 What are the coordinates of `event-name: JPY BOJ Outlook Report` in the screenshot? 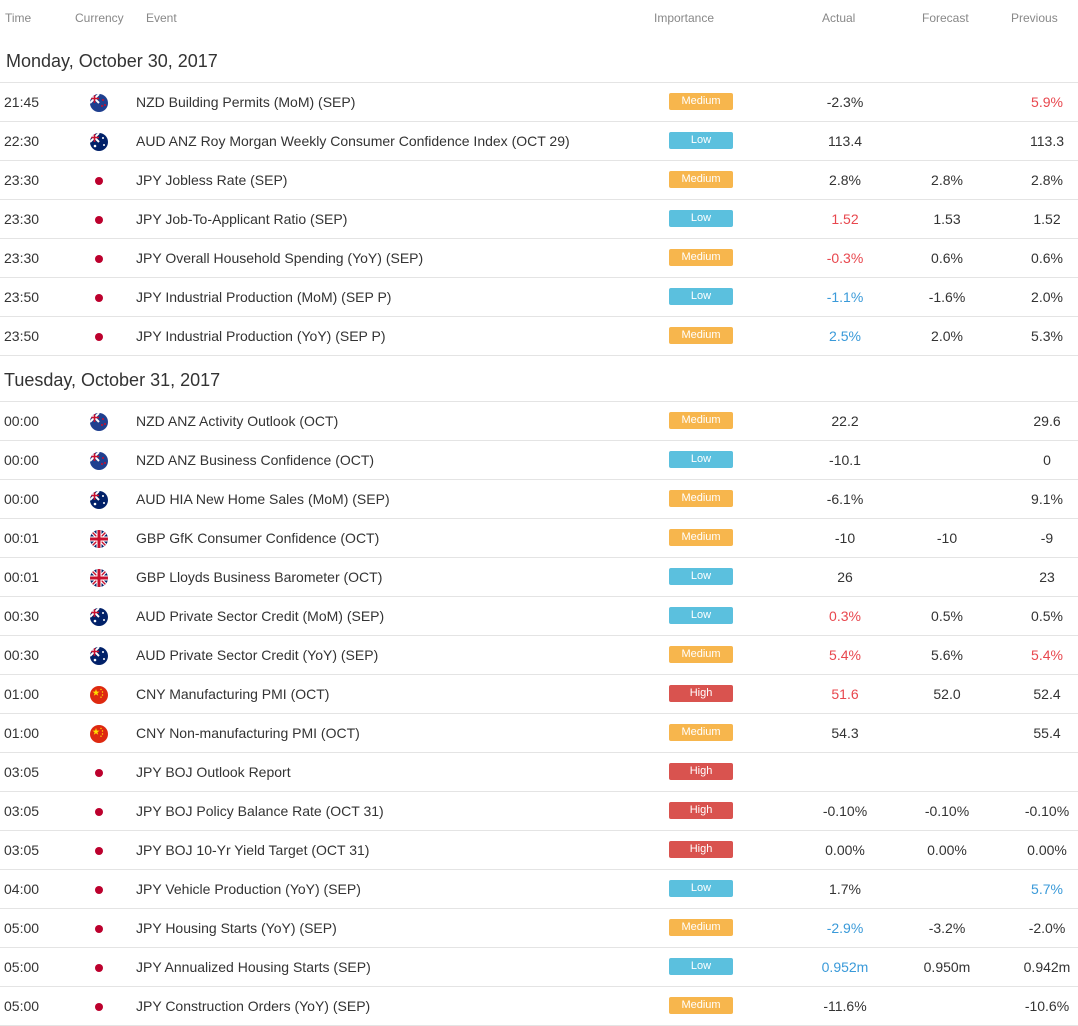 It's located at (213, 772).